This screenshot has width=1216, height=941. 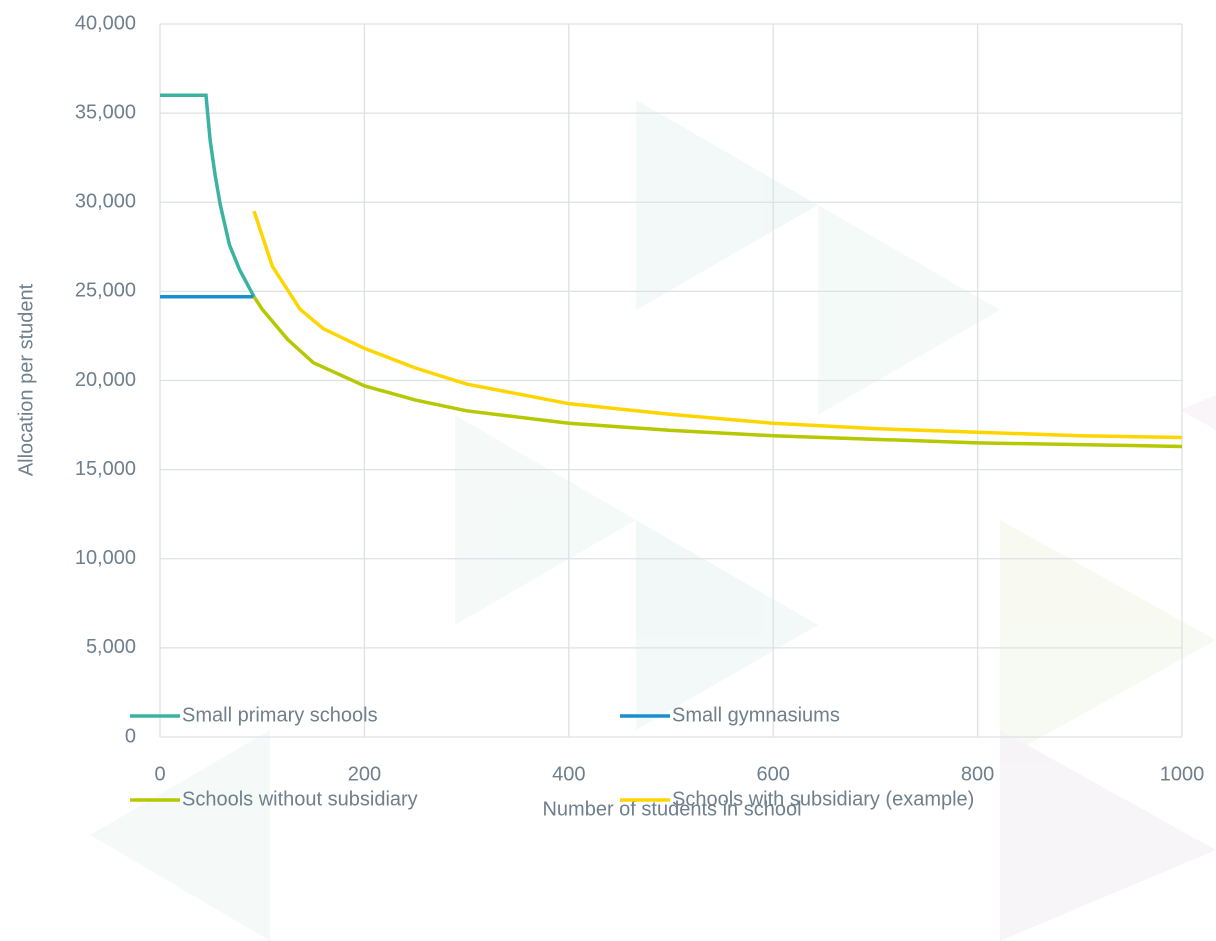 I want to click on y-axis-label: Allocation per student, so click(x=26, y=379).